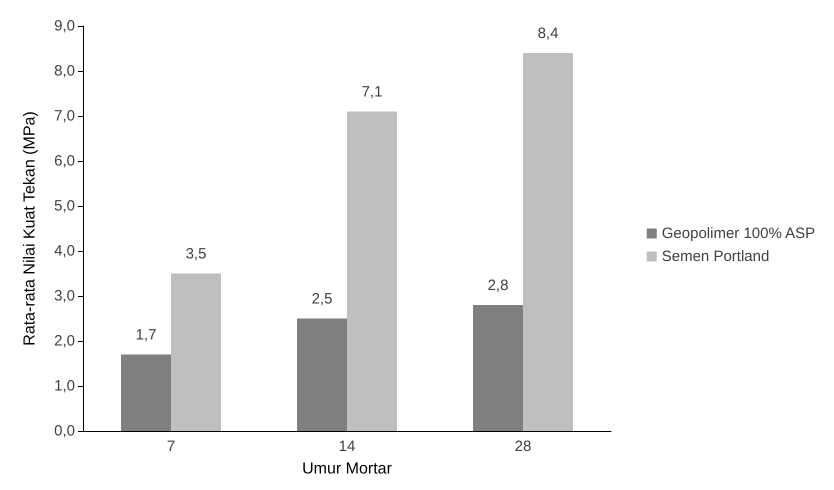 The image size is (834, 490). I want to click on data-label: 8,4, so click(548, 33).